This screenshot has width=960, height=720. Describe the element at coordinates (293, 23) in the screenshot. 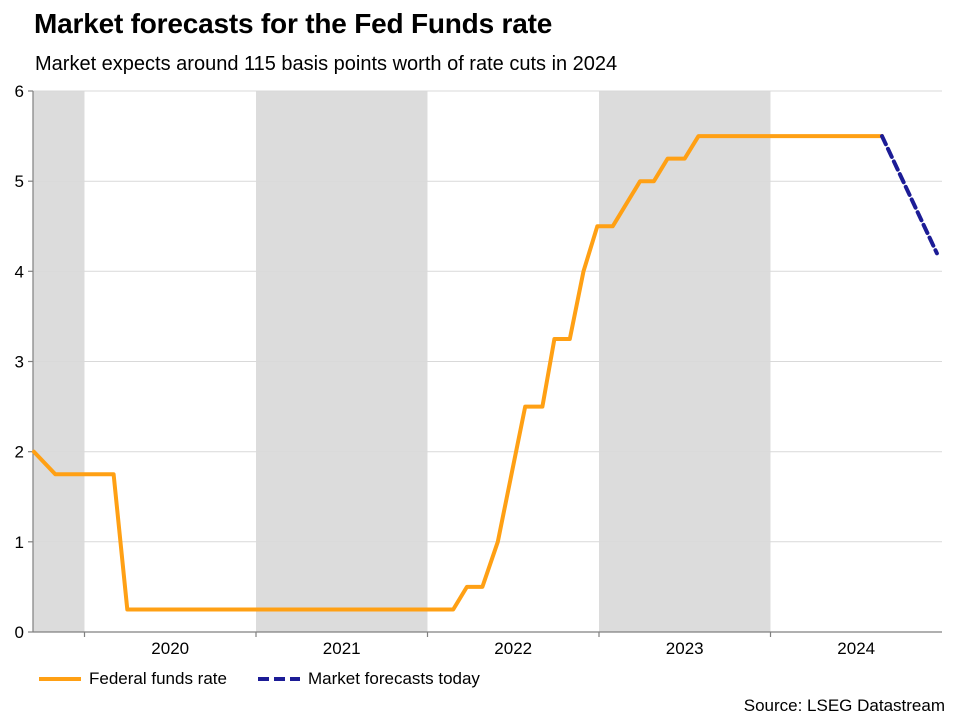

I see `chart-title: Market forecasts for the Fed Funds rate` at that location.